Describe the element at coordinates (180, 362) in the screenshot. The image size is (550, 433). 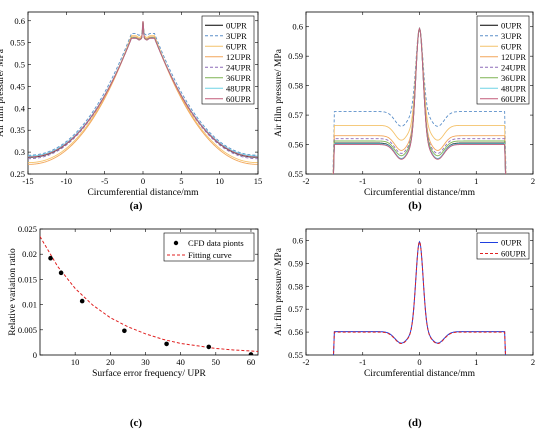
I see `panel-c-xtick-label: 40` at that location.